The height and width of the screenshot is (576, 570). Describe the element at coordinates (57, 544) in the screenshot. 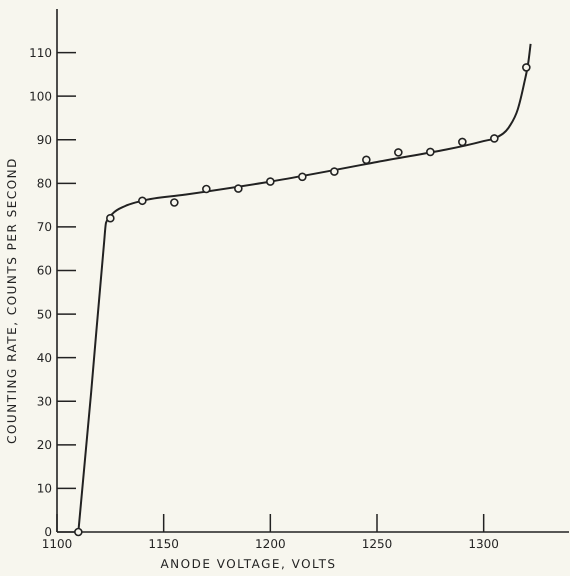

I see `x-tick-label: 1100` at that location.